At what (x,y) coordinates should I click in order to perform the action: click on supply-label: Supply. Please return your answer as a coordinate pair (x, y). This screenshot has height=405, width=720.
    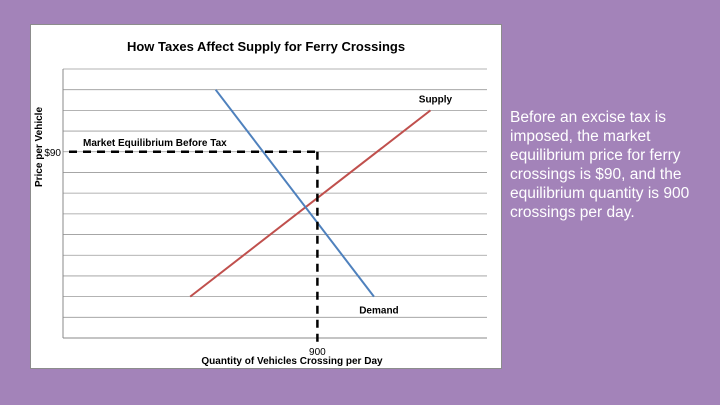
    Looking at the image, I should click on (436, 99).